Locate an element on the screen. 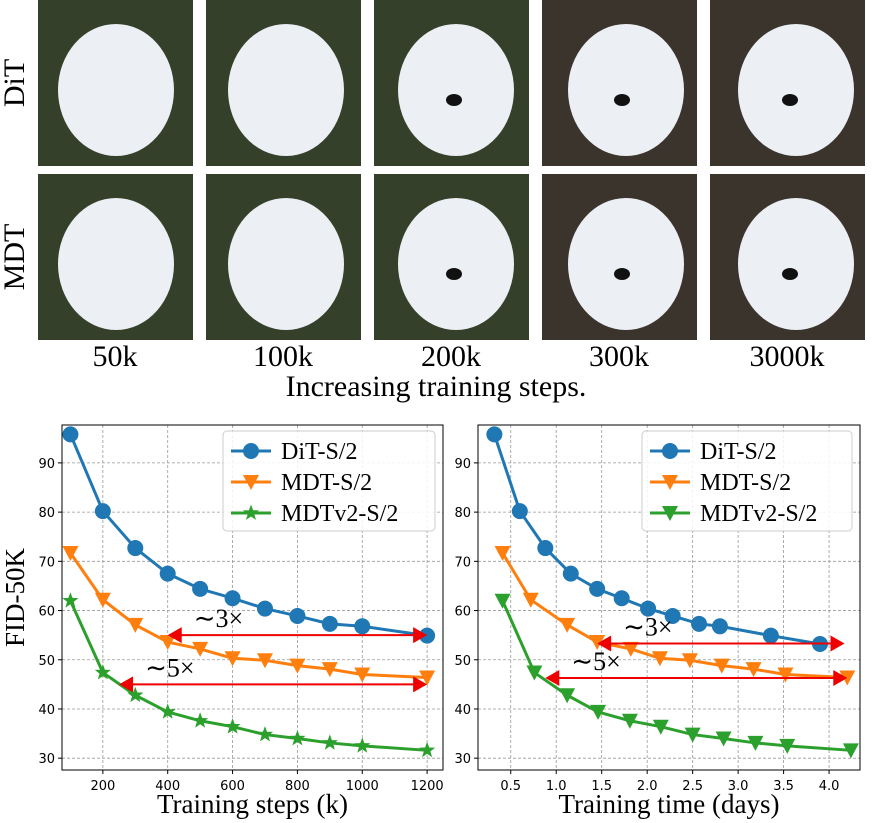 This screenshot has height=823, width=872. y-tick-label: 50 is located at coordinates (462, 661).